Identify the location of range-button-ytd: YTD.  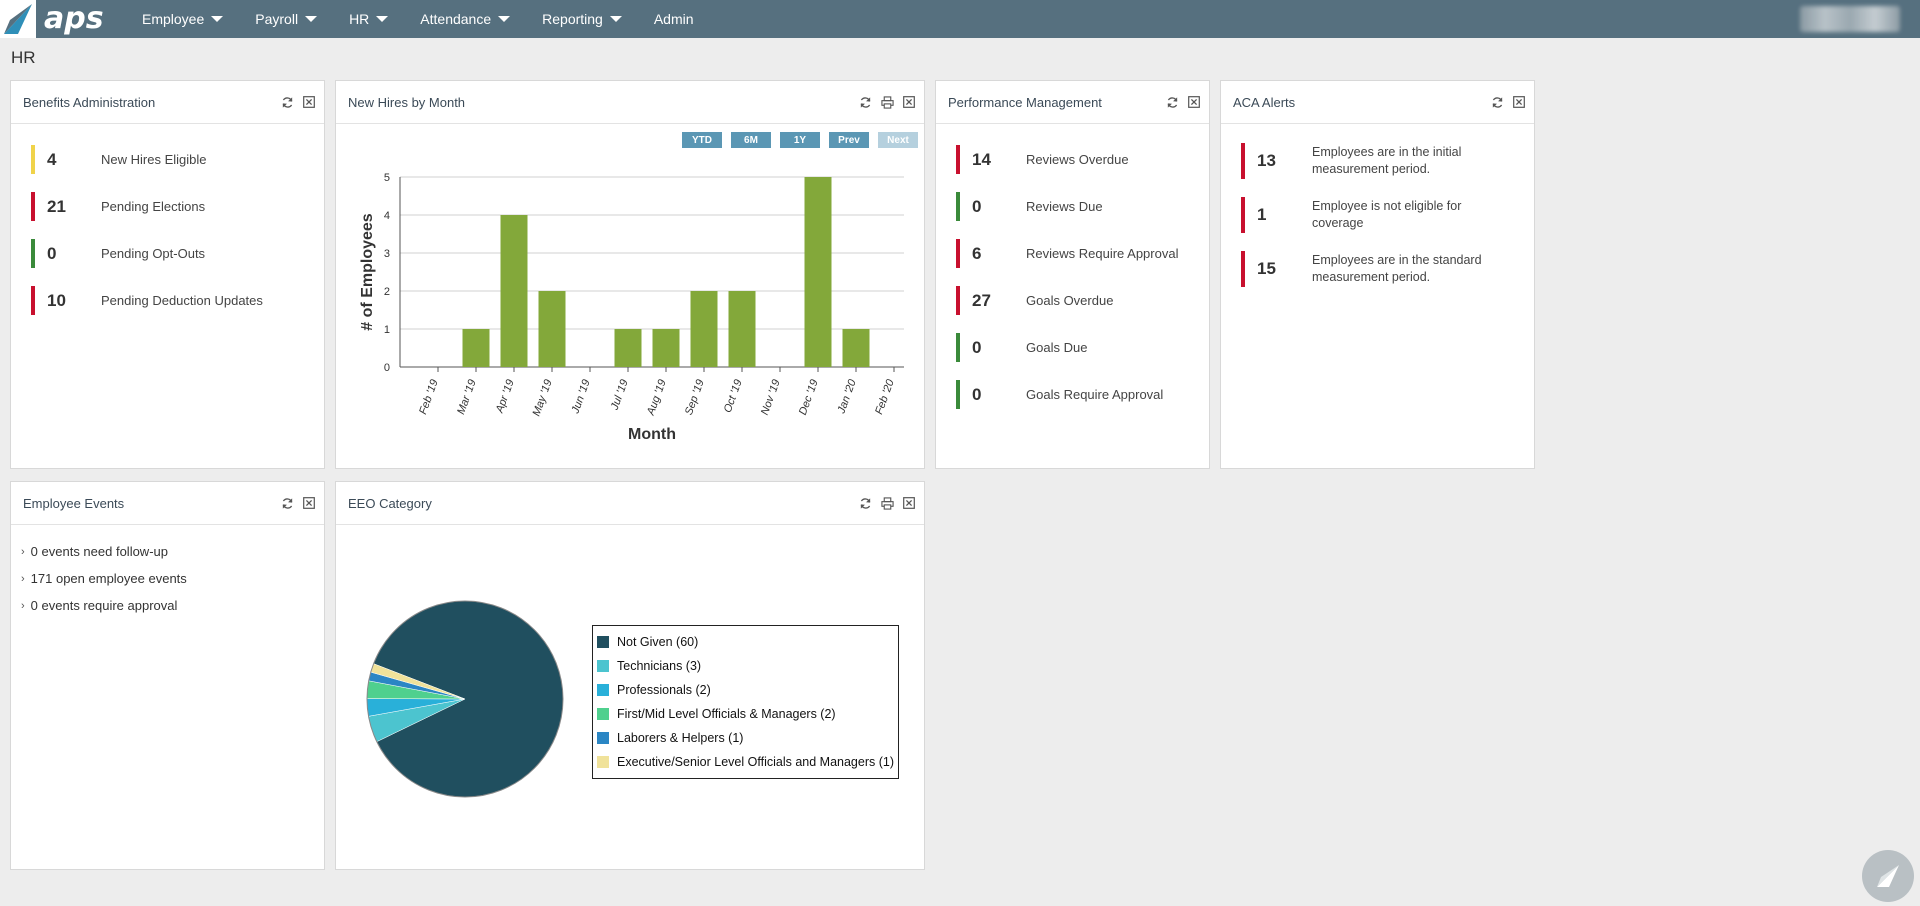
(702, 140).